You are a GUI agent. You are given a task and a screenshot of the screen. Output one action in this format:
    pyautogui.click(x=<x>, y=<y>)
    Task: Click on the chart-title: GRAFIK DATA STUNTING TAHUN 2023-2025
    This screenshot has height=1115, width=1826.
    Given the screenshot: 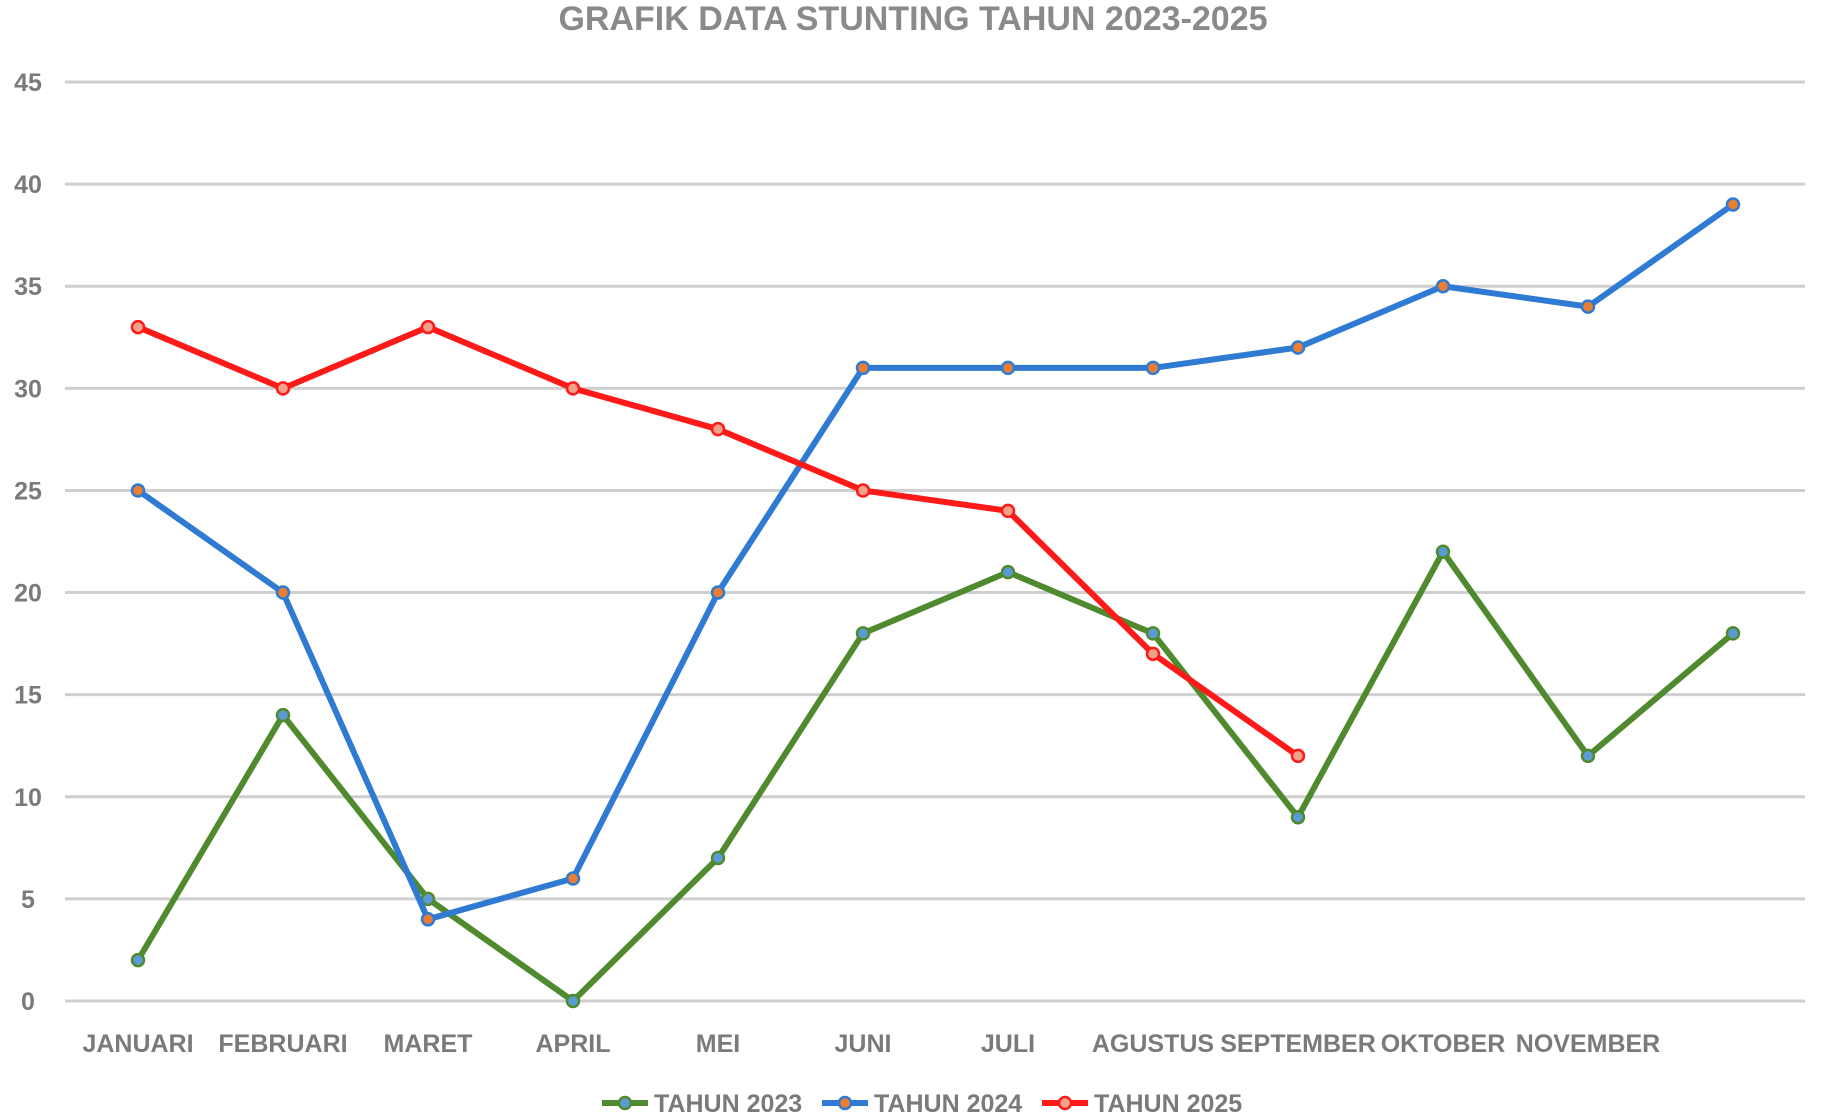 What is the action you would take?
    pyautogui.click(x=912, y=19)
    